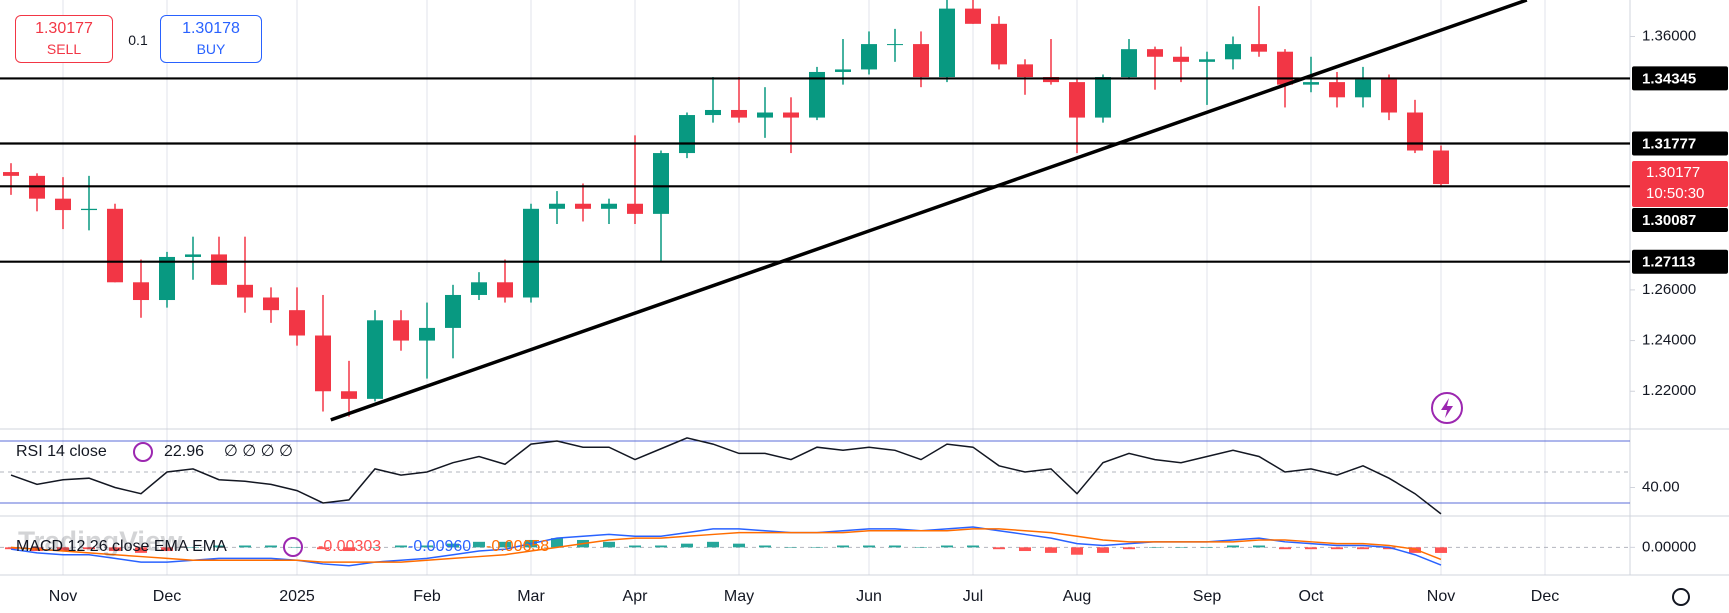  Describe the element at coordinates (1077, 596) in the screenshot. I see `x-tick-label: Aug` at that location.